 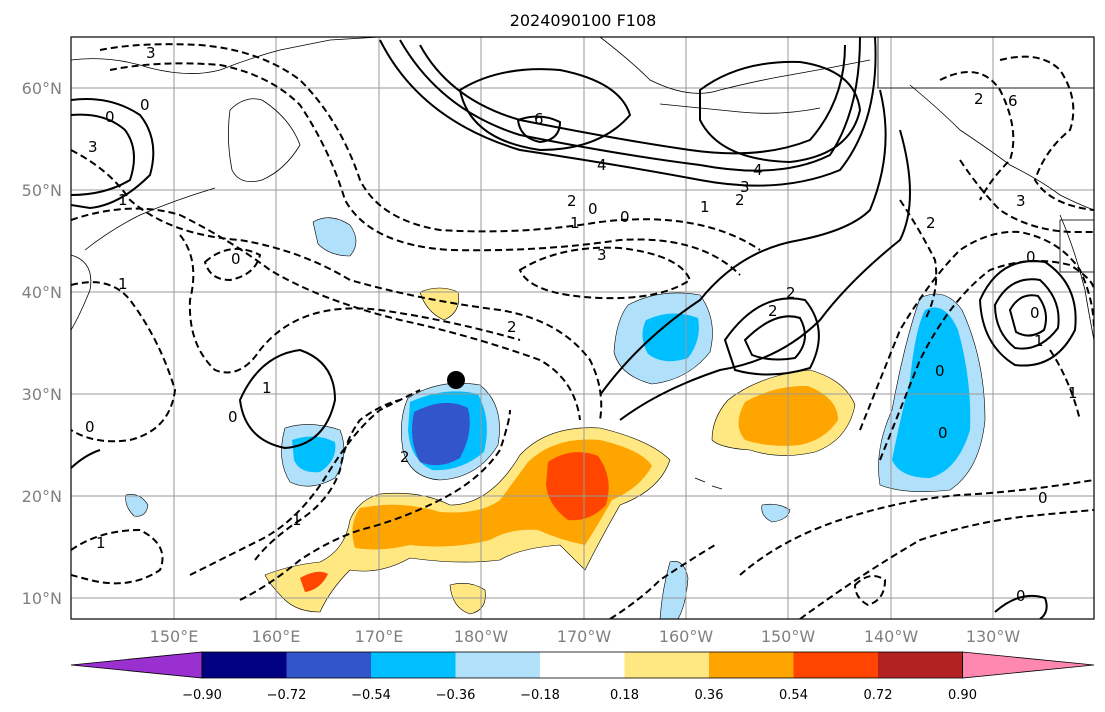 I want to click on coastline-kuril, so click(x=150, y=219).